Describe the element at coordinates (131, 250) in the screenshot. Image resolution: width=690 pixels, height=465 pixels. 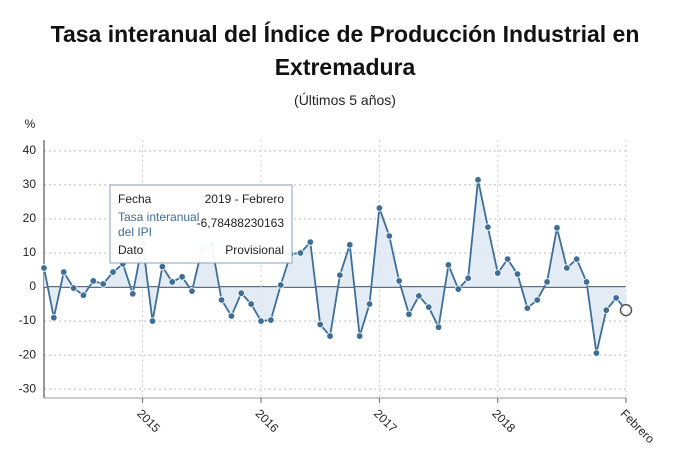
I see `tooltip-label: Dato` at that location.